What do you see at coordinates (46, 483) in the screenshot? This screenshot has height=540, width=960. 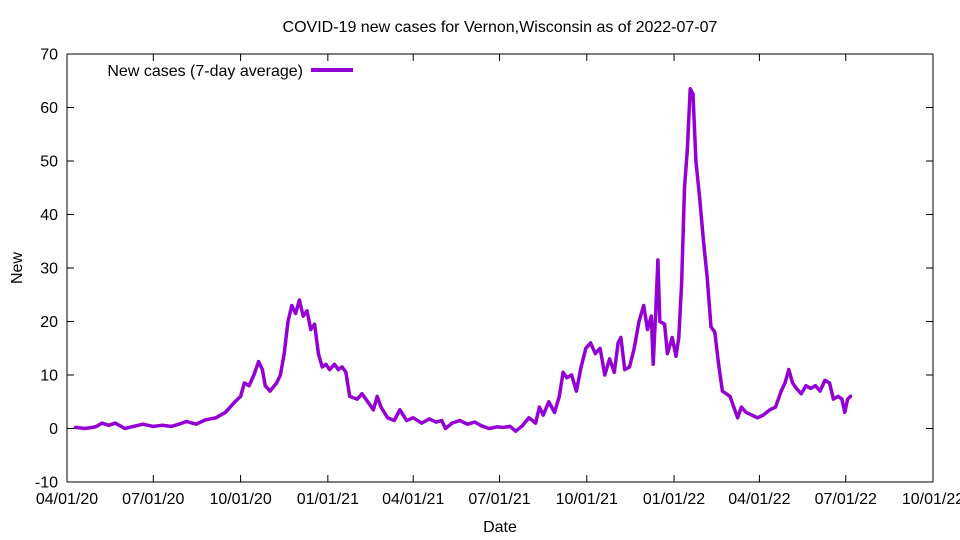 I see `y-tick-label: -10` at bounding box center [46, 483].